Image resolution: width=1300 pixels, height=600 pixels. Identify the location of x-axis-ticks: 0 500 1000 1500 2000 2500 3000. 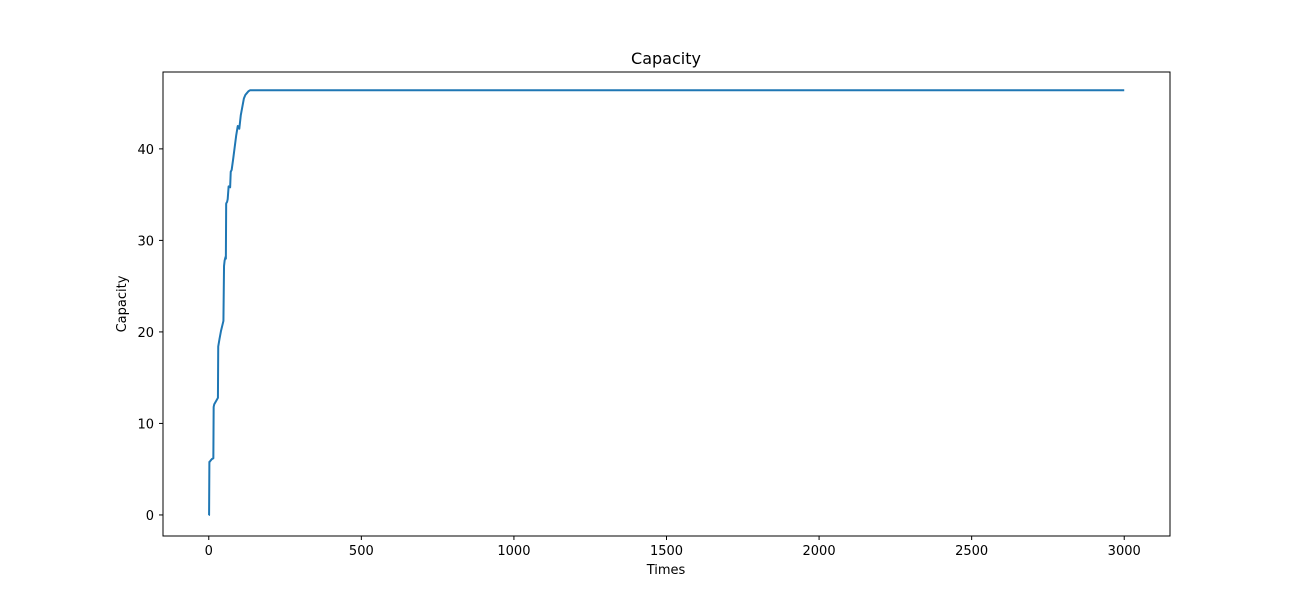
(673, 547).